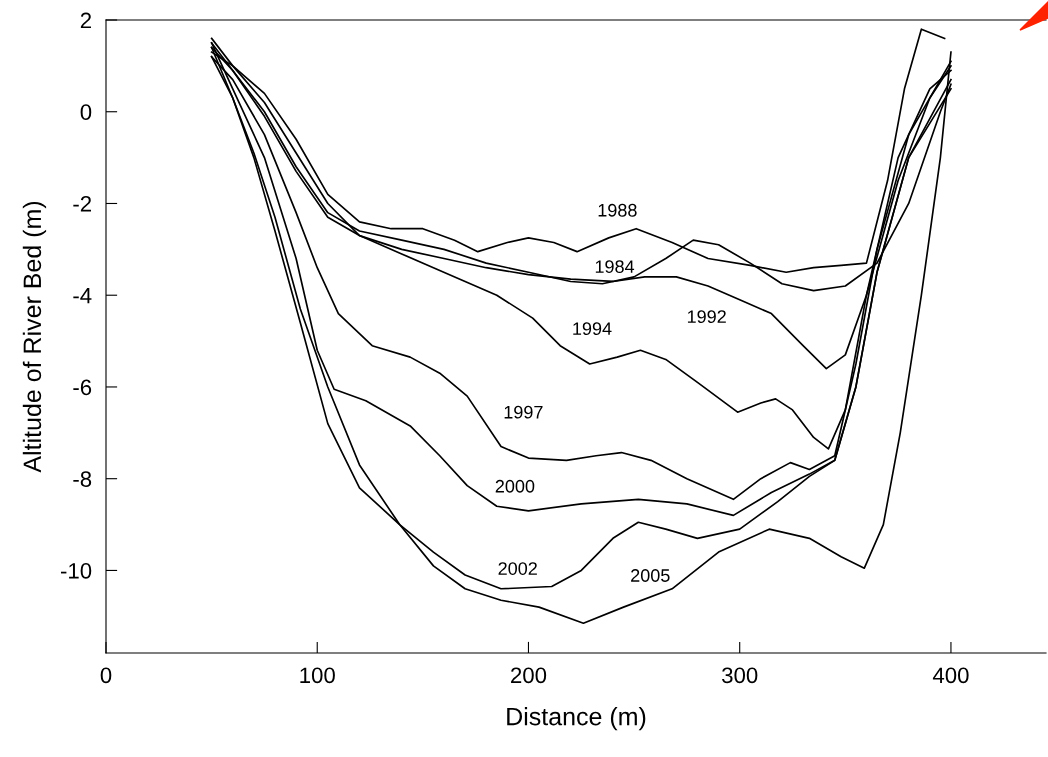 The width and height of the screenshot is (1048, 757). Describe the element at coordinates (523, 412) in the screenshot. I see `series-label: 1997` at that location.